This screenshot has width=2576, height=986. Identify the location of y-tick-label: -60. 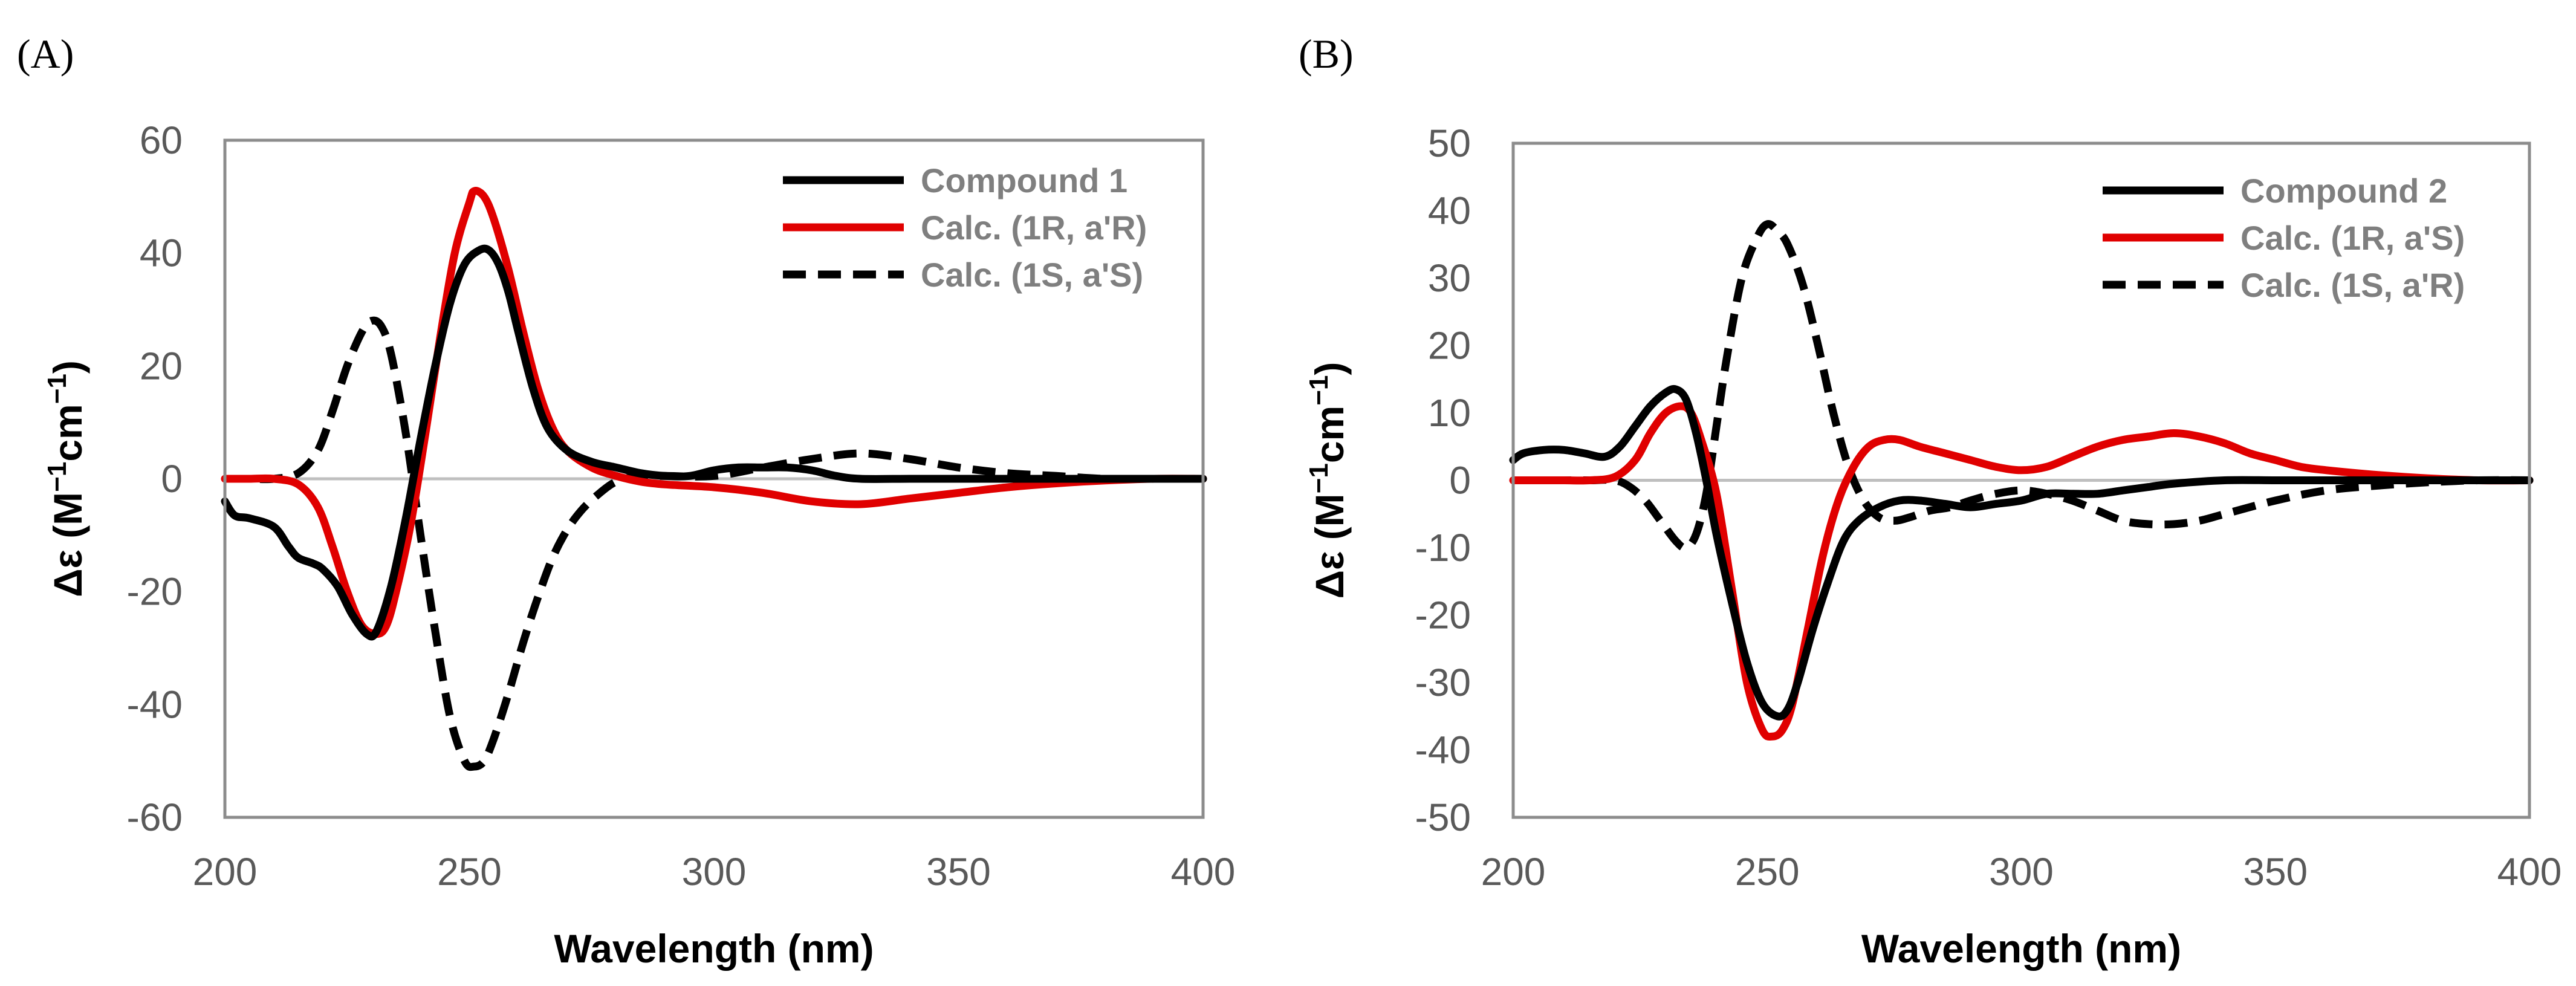
(155, 817).